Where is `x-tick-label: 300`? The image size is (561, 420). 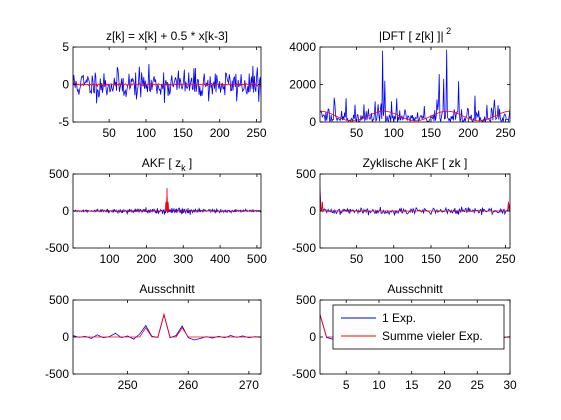 x-tick-label: 300 is located at coordinates (183, 259).